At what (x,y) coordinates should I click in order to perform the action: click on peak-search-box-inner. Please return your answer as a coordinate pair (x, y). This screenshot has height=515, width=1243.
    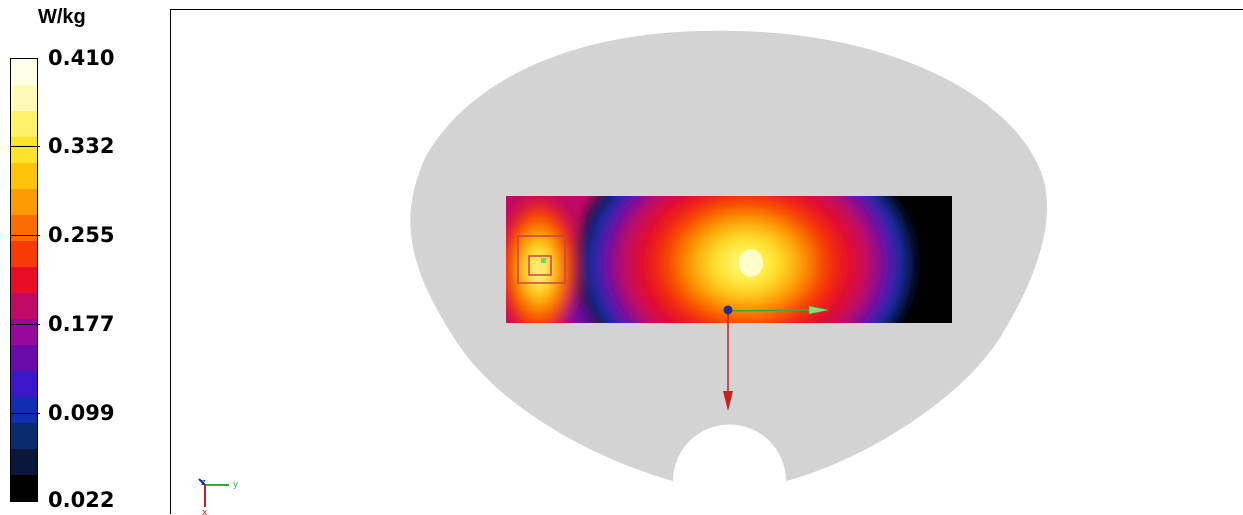
    Looking at the image, I should click on (540, 265).